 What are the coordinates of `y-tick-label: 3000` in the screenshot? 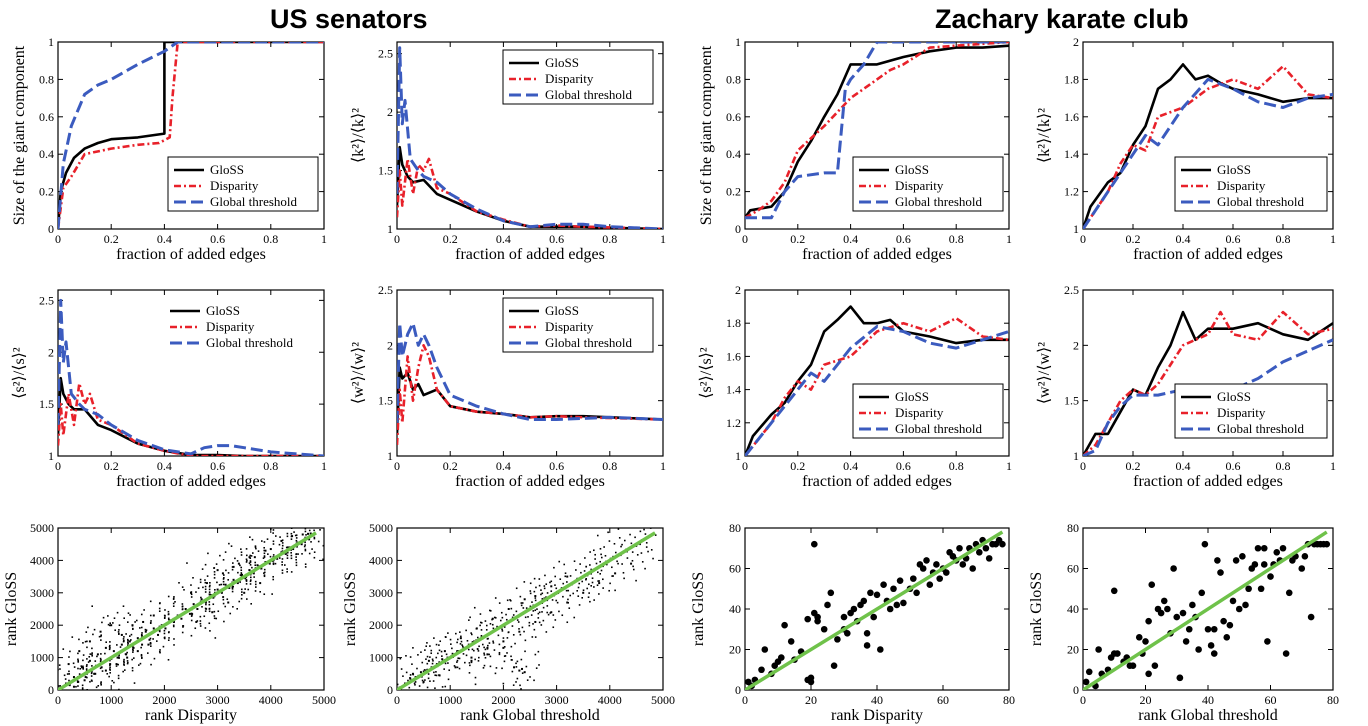 It's located at (42, 593).